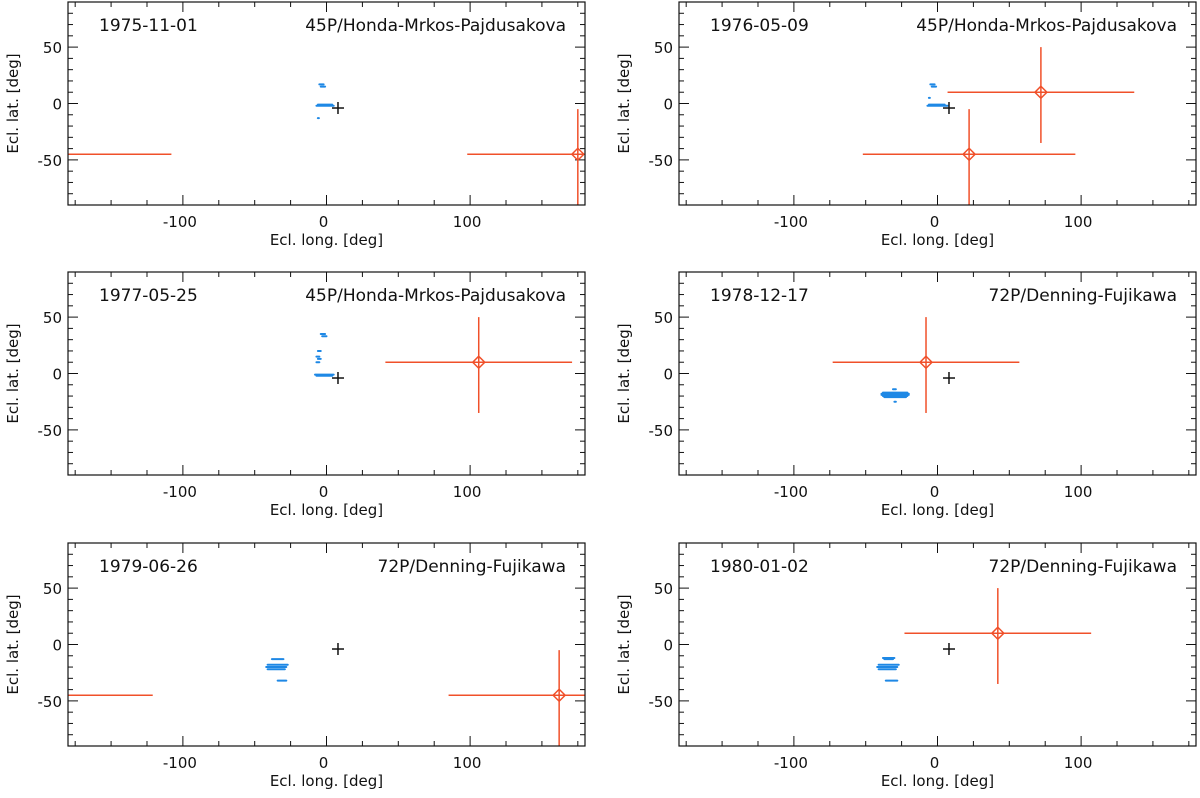 Image resolution: width=1200 pixels, height=798 pixels. I want to click on date-label: 1976-05-09, so click(759, 26).